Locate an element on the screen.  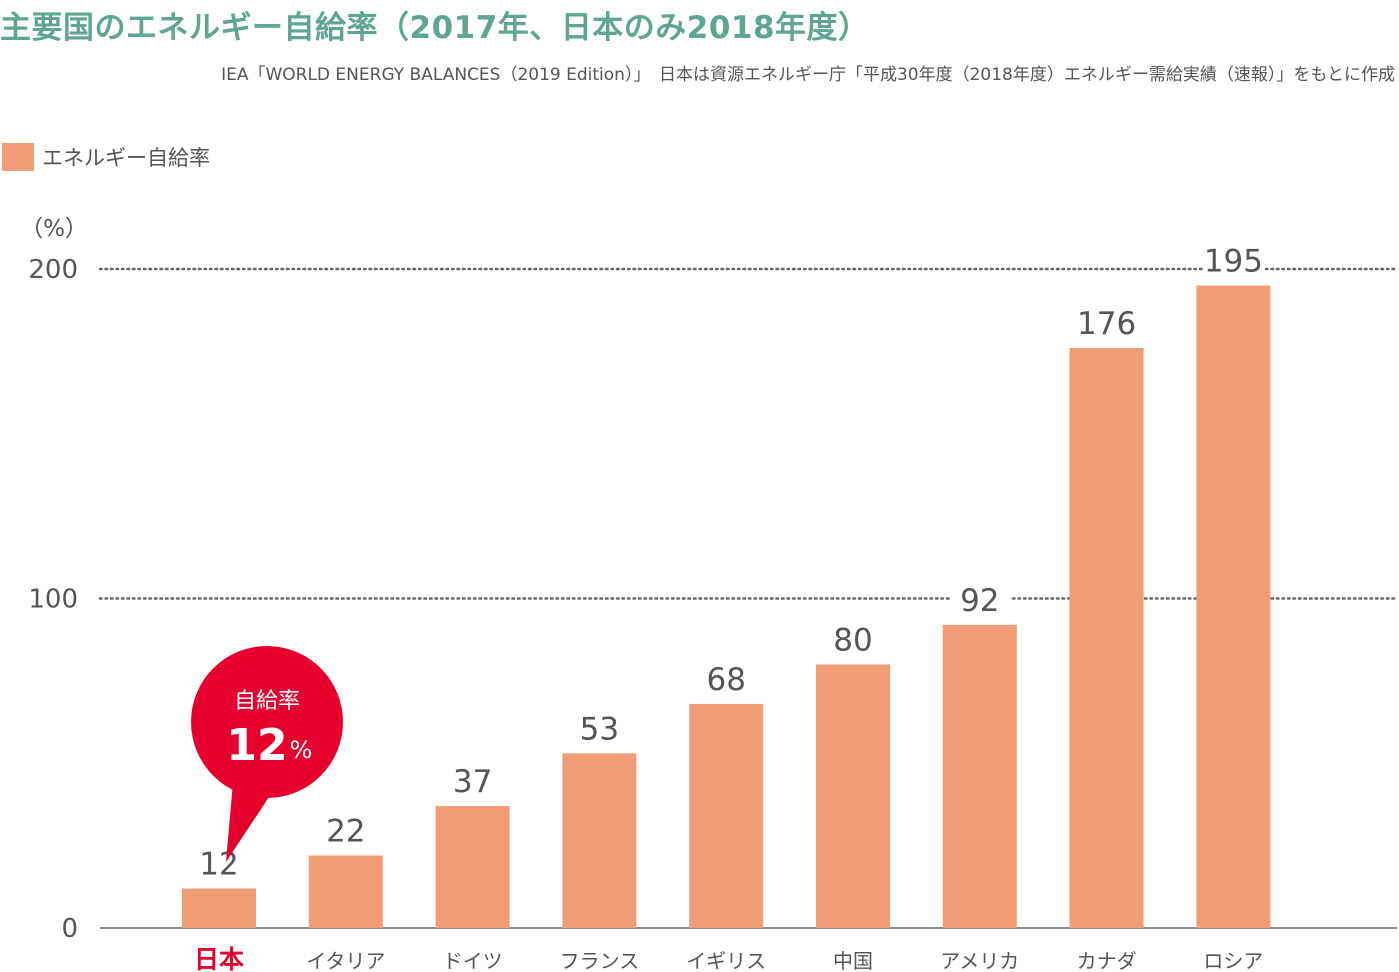
x-tick-label: フランス is located at coordinates (600, 960).